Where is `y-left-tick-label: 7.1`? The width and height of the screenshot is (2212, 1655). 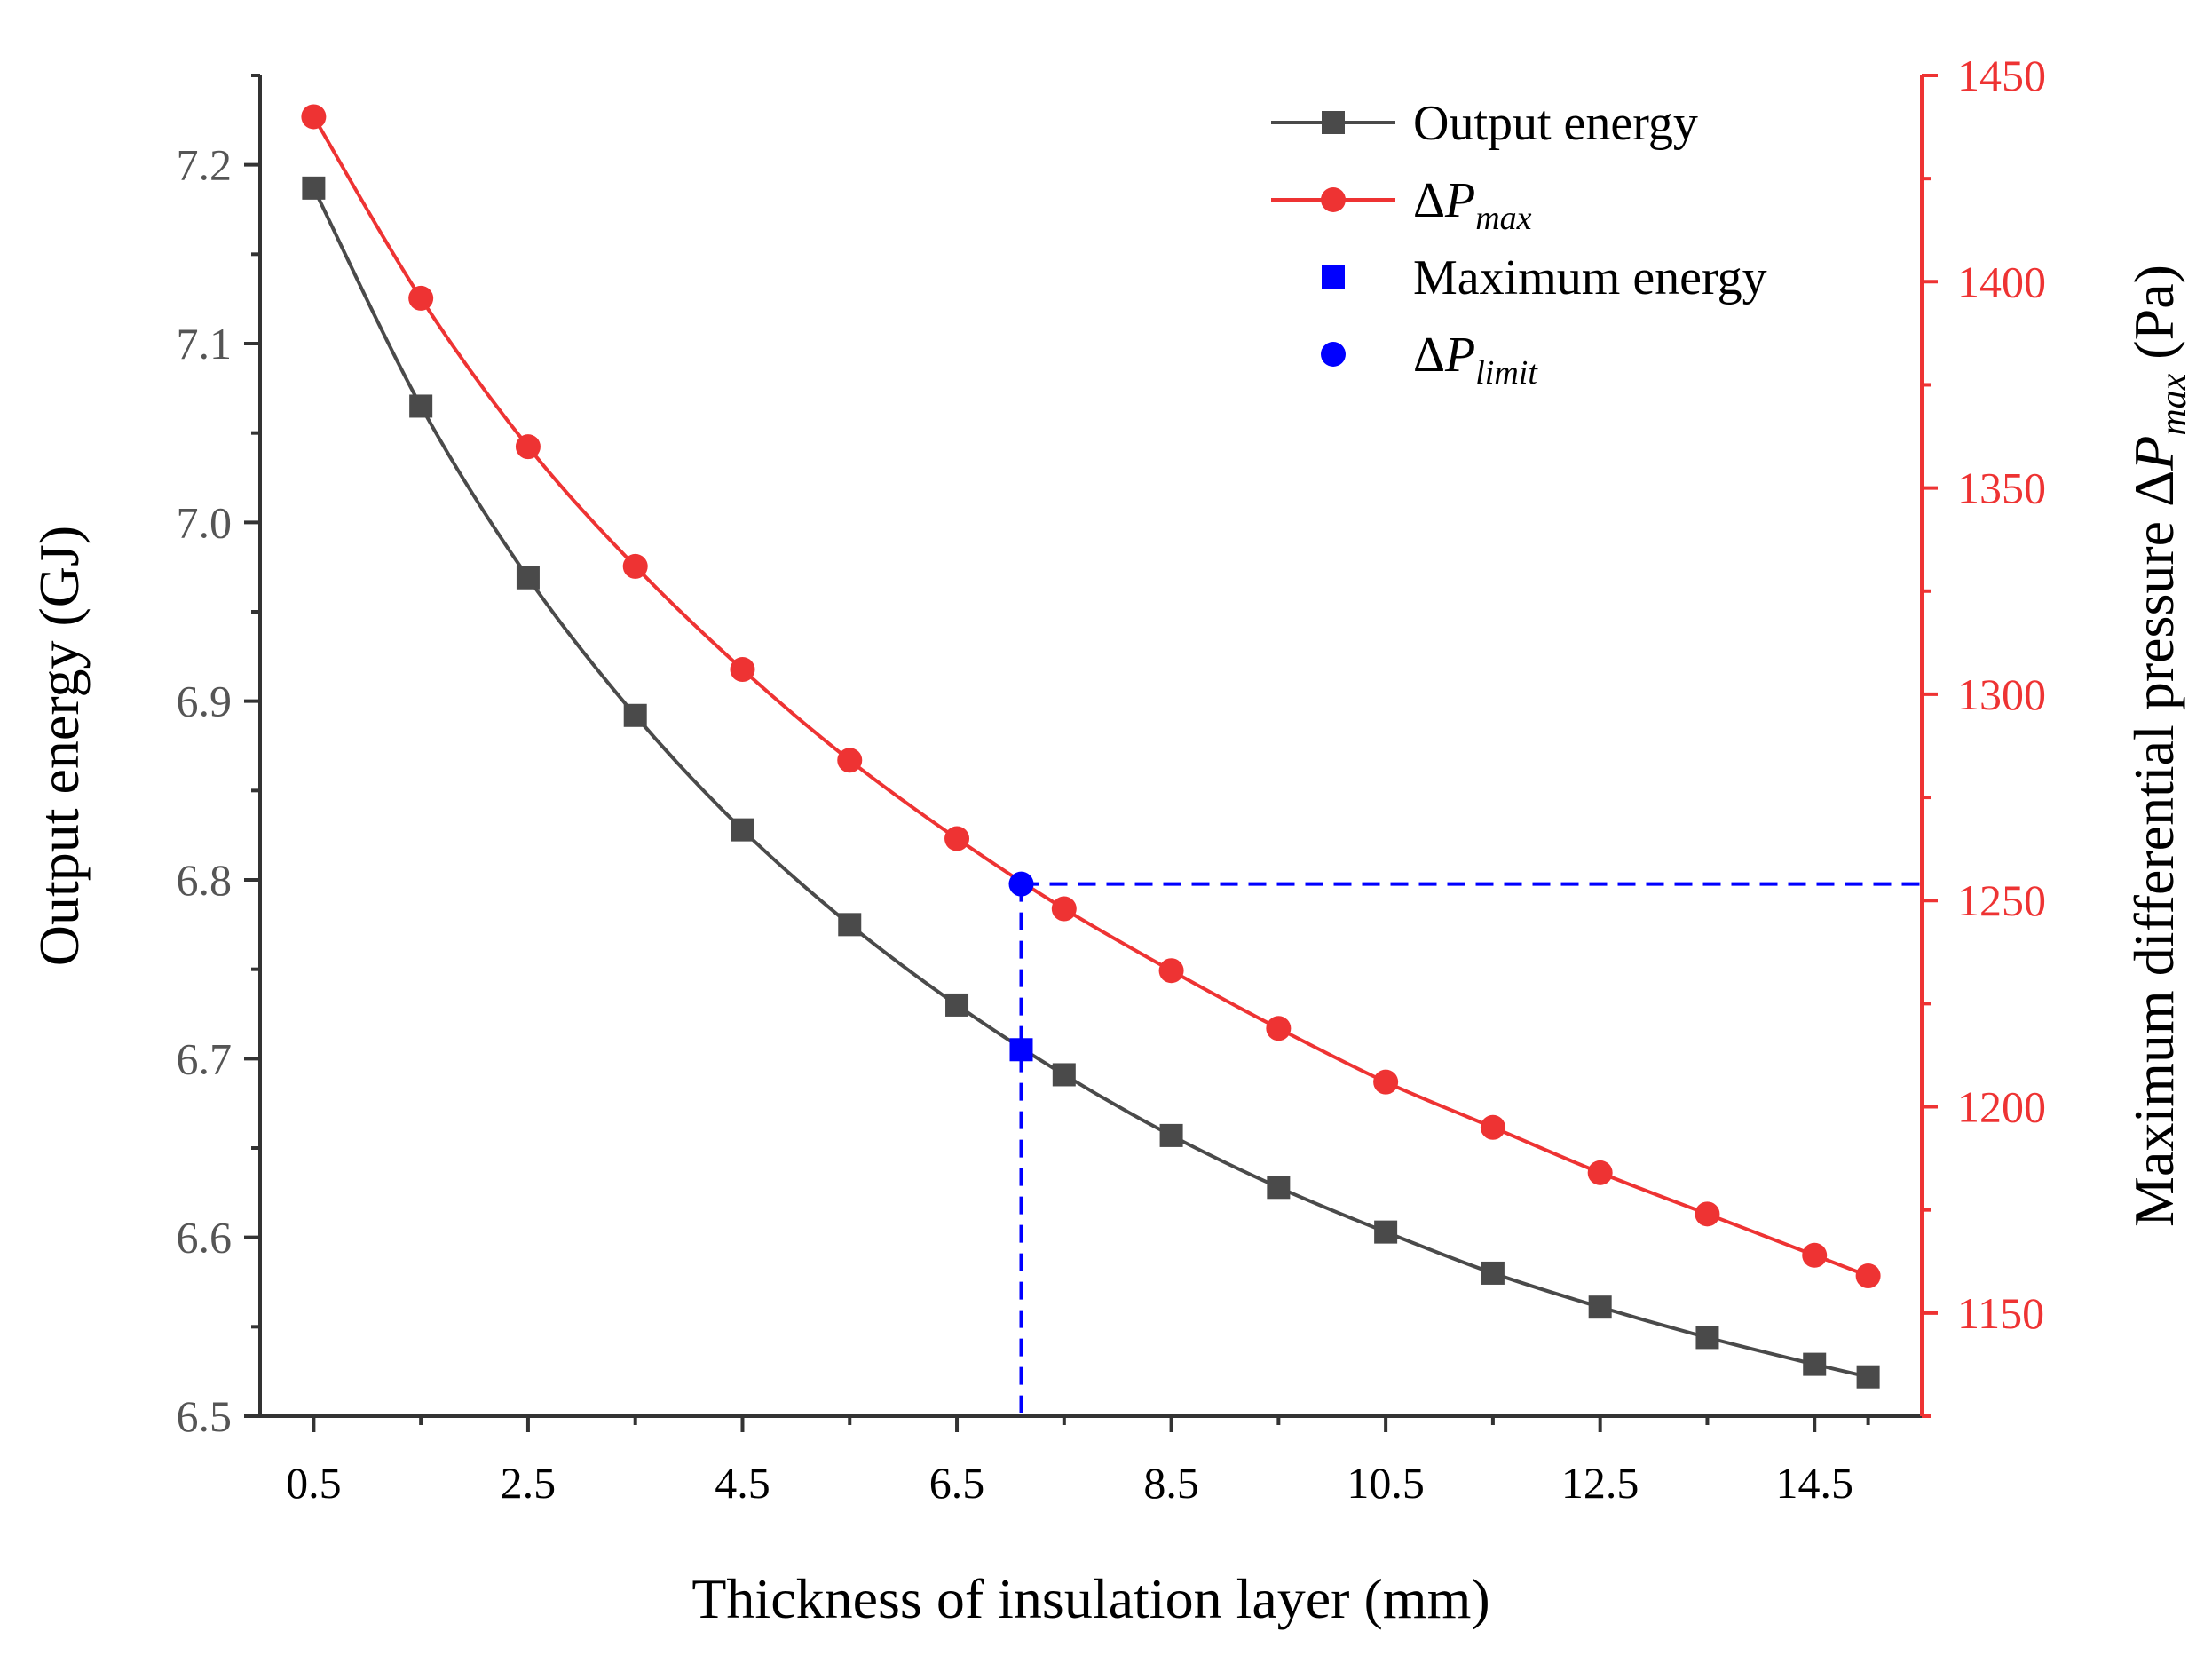
y-left-tick-label: 7.1 is located at coordinates (205, 343).